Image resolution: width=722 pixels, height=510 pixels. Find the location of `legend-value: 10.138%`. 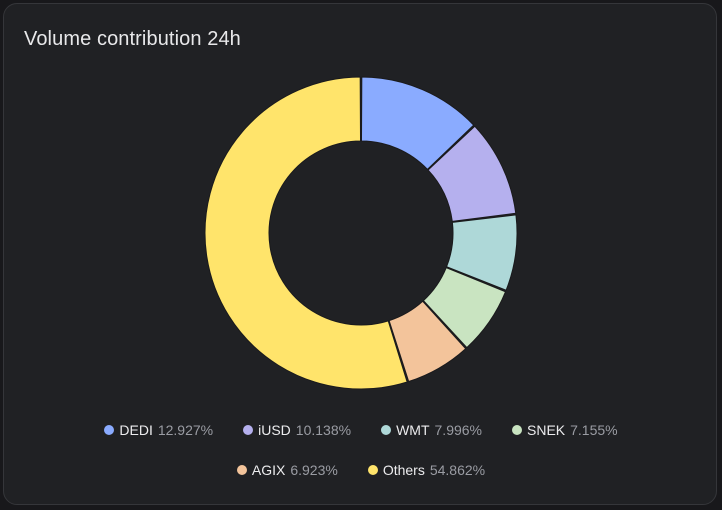

legend-value: 10.138% is located at coordinates (323, 430).